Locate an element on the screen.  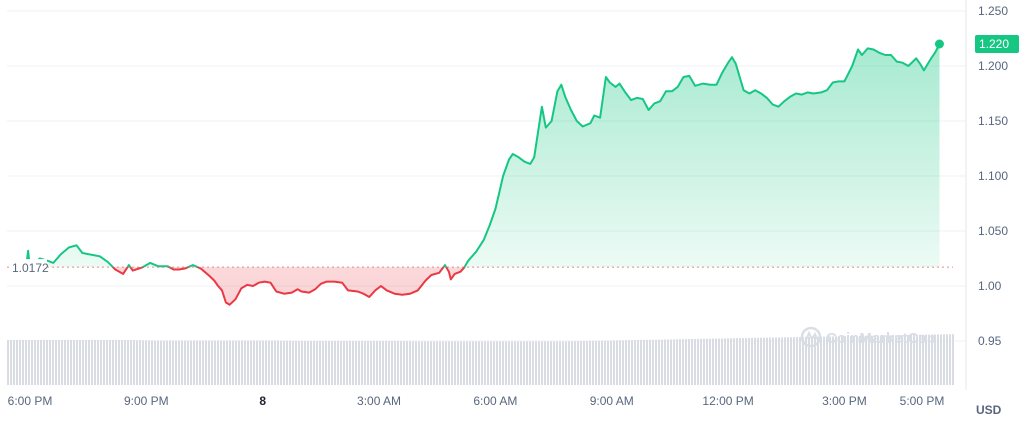
watermark-text: CoinMarketCap is located at coordinates (881, 338).